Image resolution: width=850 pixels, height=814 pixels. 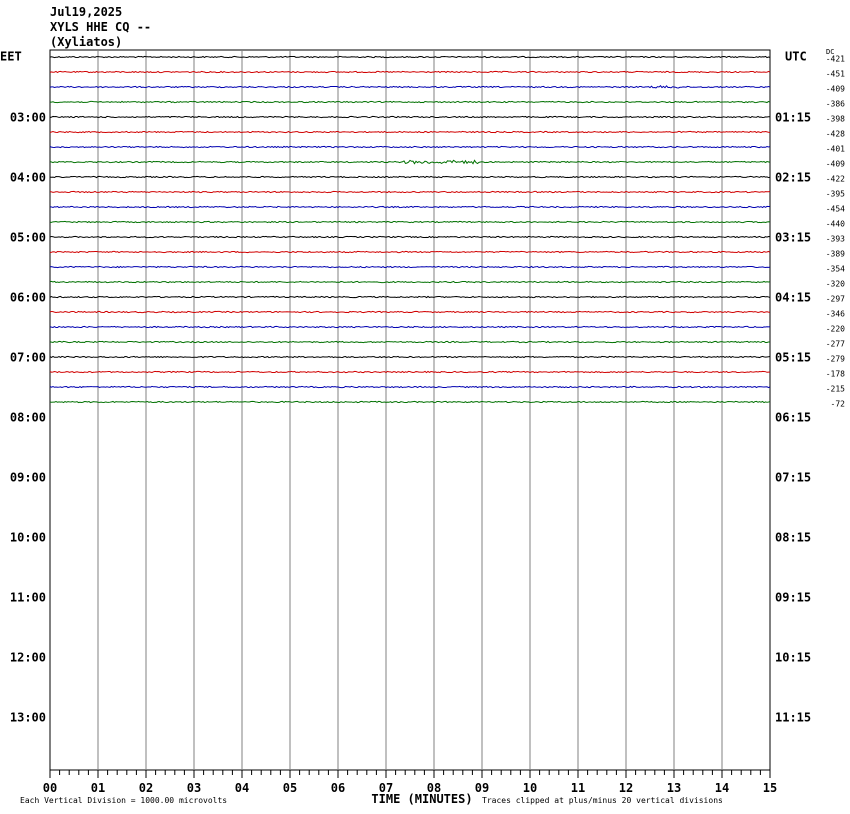 I want to click on x-tick-label: 02, so click(x=146, y=788).